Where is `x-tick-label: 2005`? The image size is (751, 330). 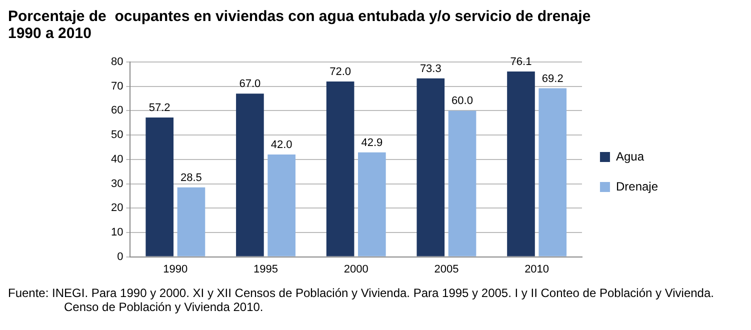
x-tick-label: 2005 is located at coordinates (446, 269).